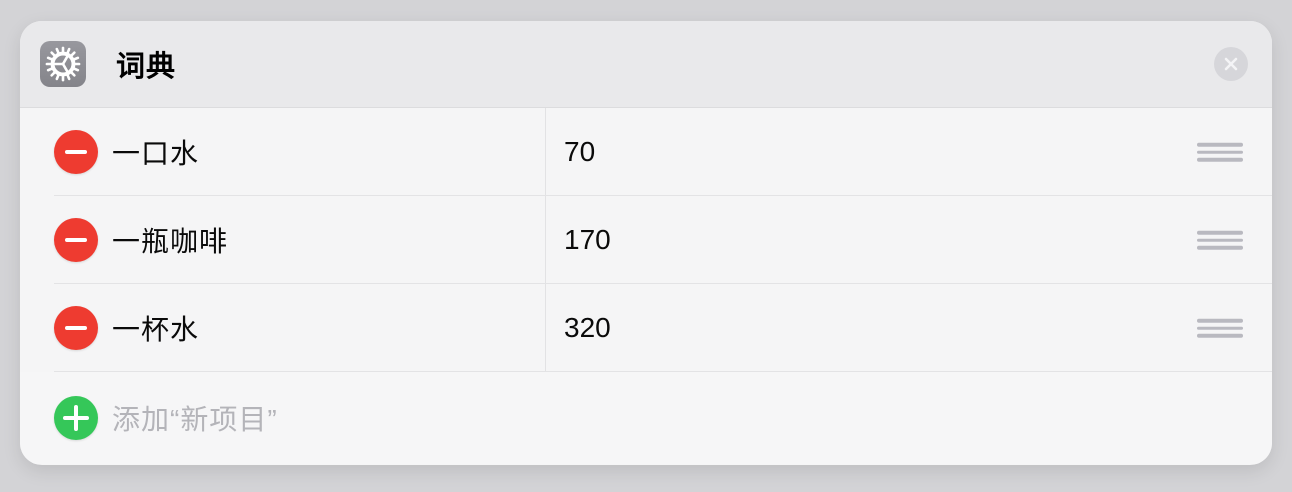 This screenshot has width=1292, height=492. Describe the element at coordinates (63, 64) in the screenshot. I see `gear-icon` at that location.